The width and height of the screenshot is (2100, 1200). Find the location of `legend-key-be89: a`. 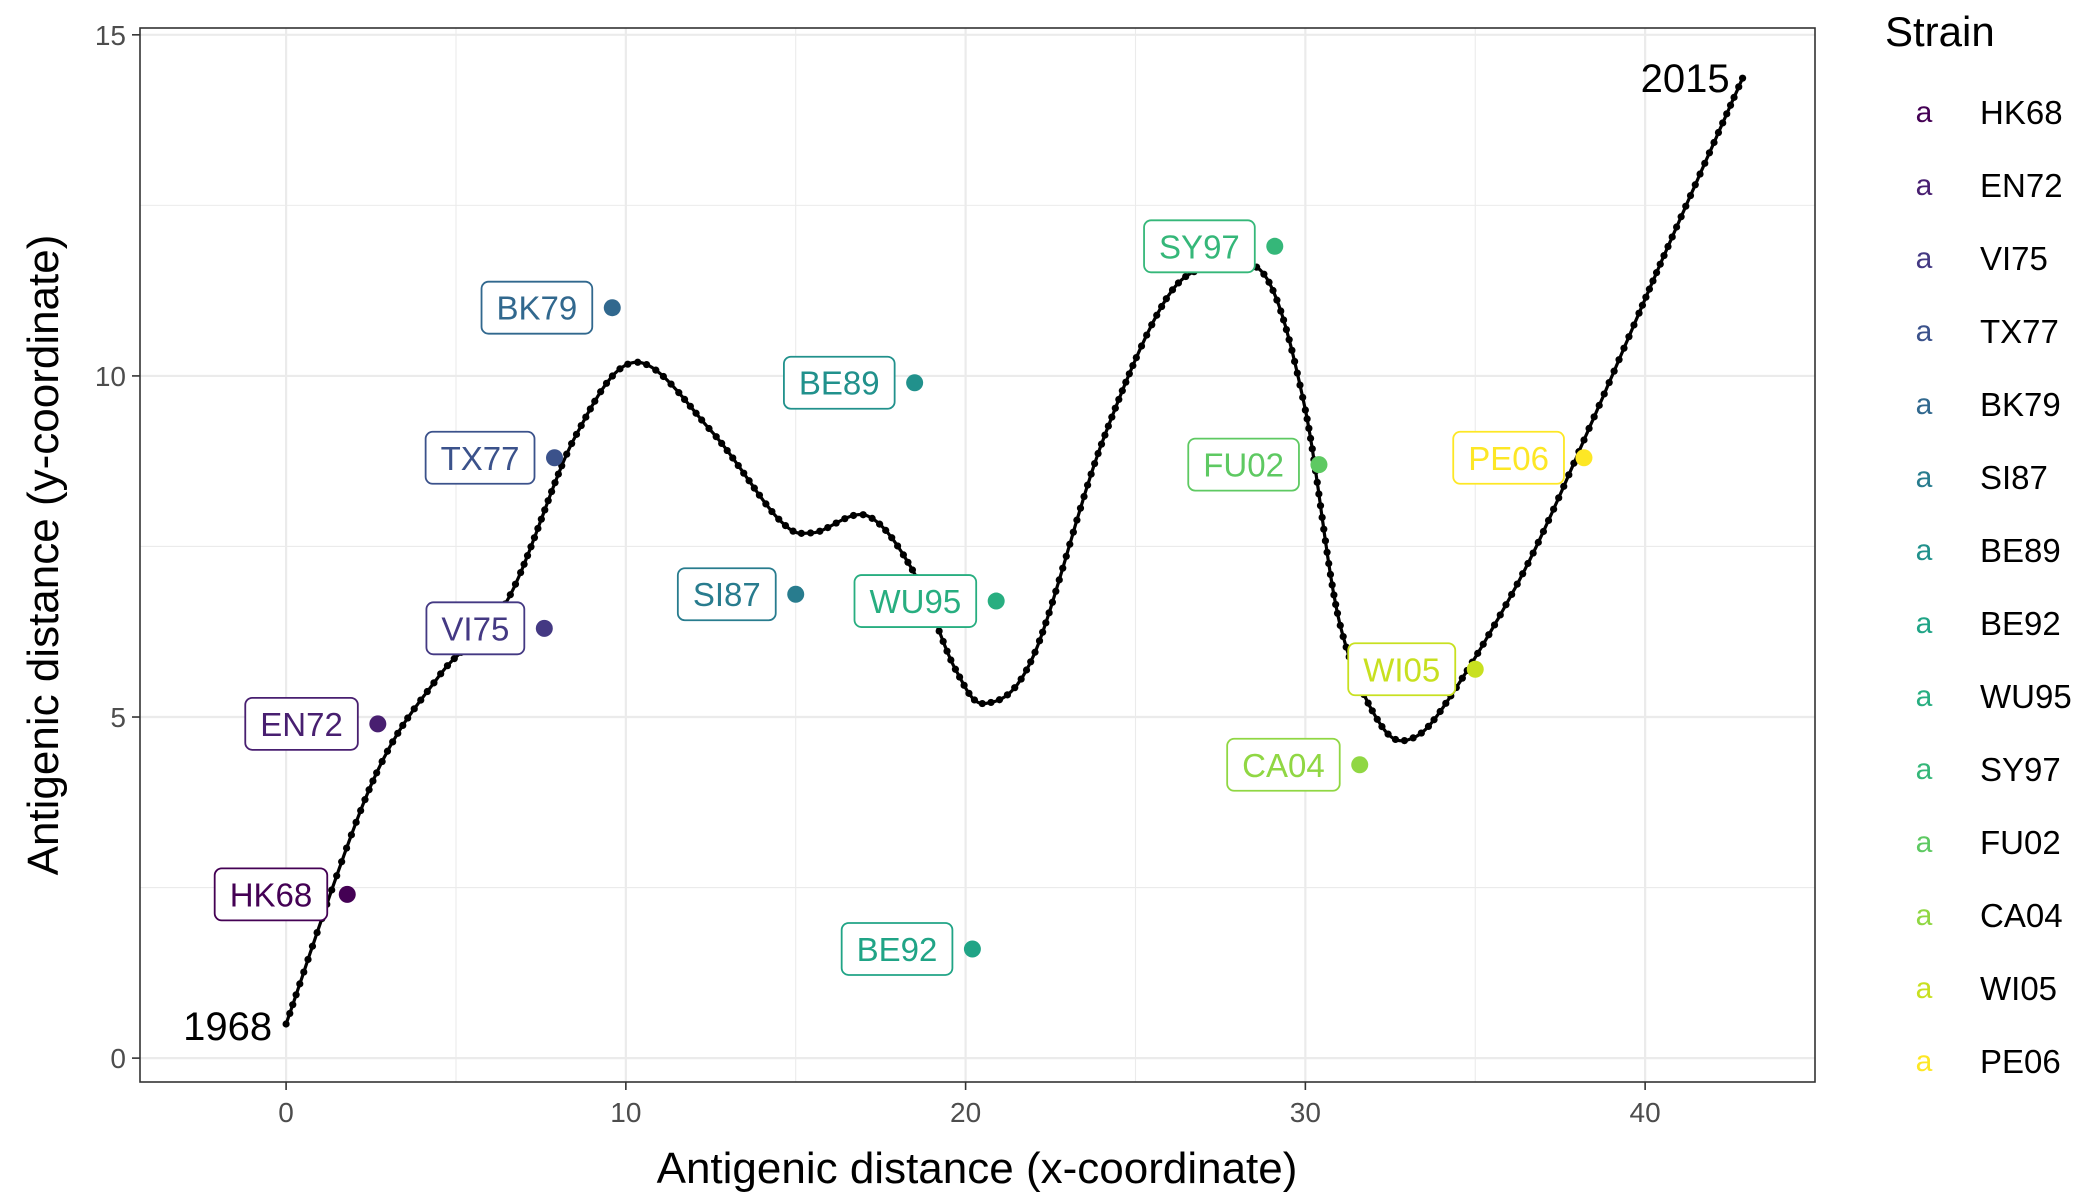

legend-key-be89: a is located at coordinates (1924, 550).